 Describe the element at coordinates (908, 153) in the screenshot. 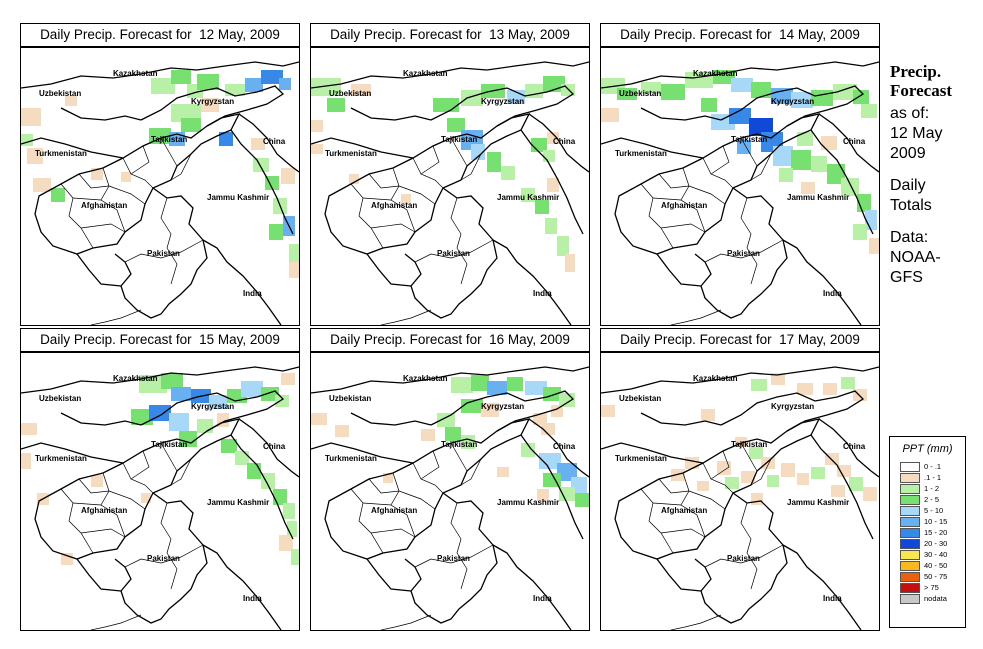

I see `as-of-date-line-2: 2009` at that location.